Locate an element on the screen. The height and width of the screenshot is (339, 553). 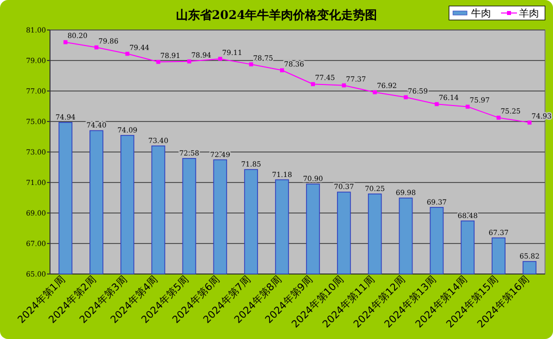
legend-label: 牛肉 is located at coordinates (481, 14).